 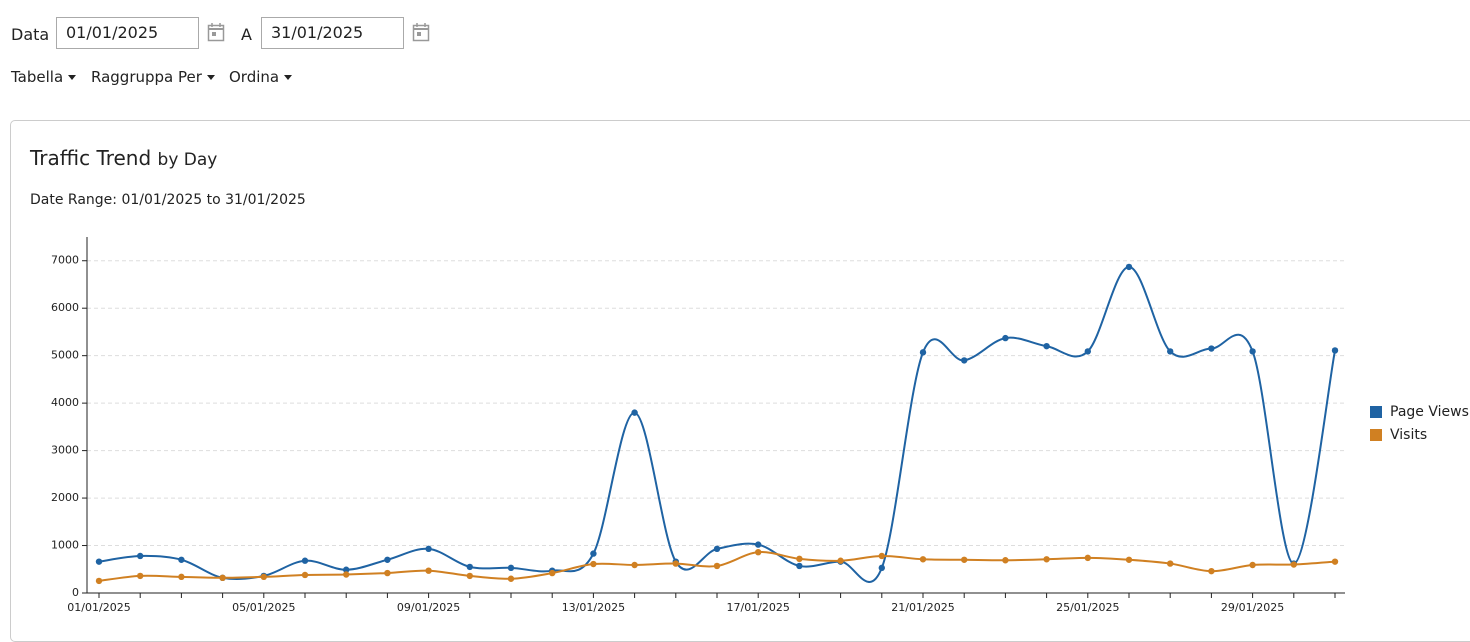 What do you see at coordinates (98, 607) in the screenshot?
I see `x-tick-label: 01/01/2025` at bounding box center [98, 607].